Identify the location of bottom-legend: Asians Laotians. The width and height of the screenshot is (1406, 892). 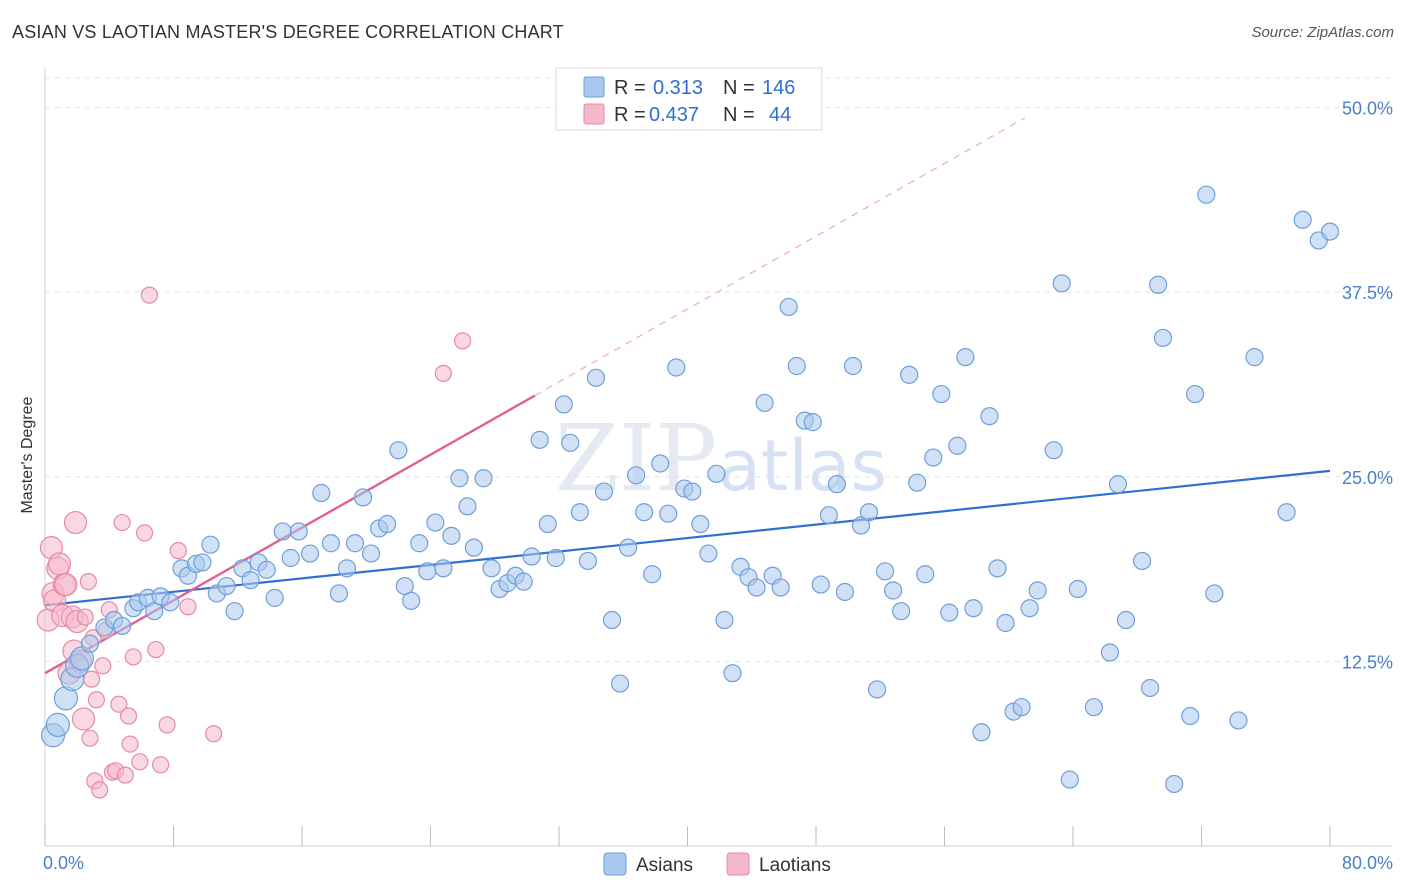
(717, 864).